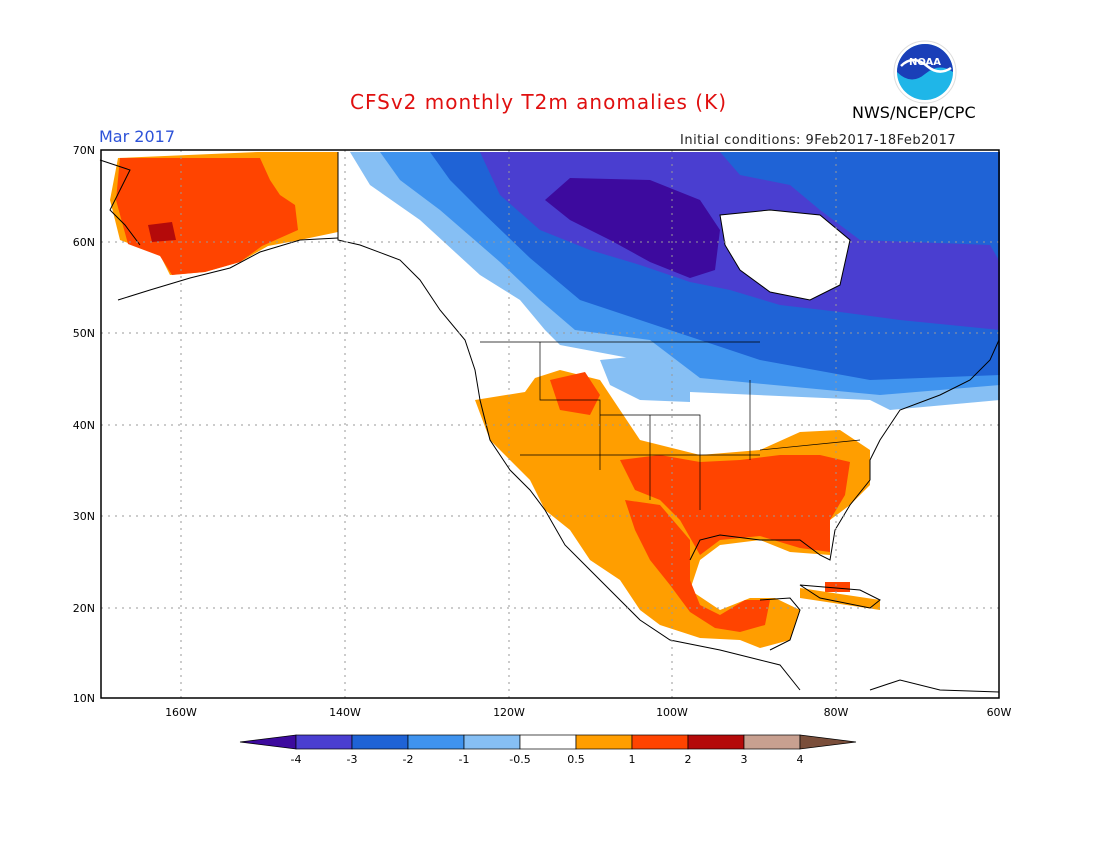 The height and width of the screenshot is (850, 1100). What do you see at coordinates (84, 698) in the screenshot?
I see `lat-label-10n: 10N` at bounding box center [84, 698].